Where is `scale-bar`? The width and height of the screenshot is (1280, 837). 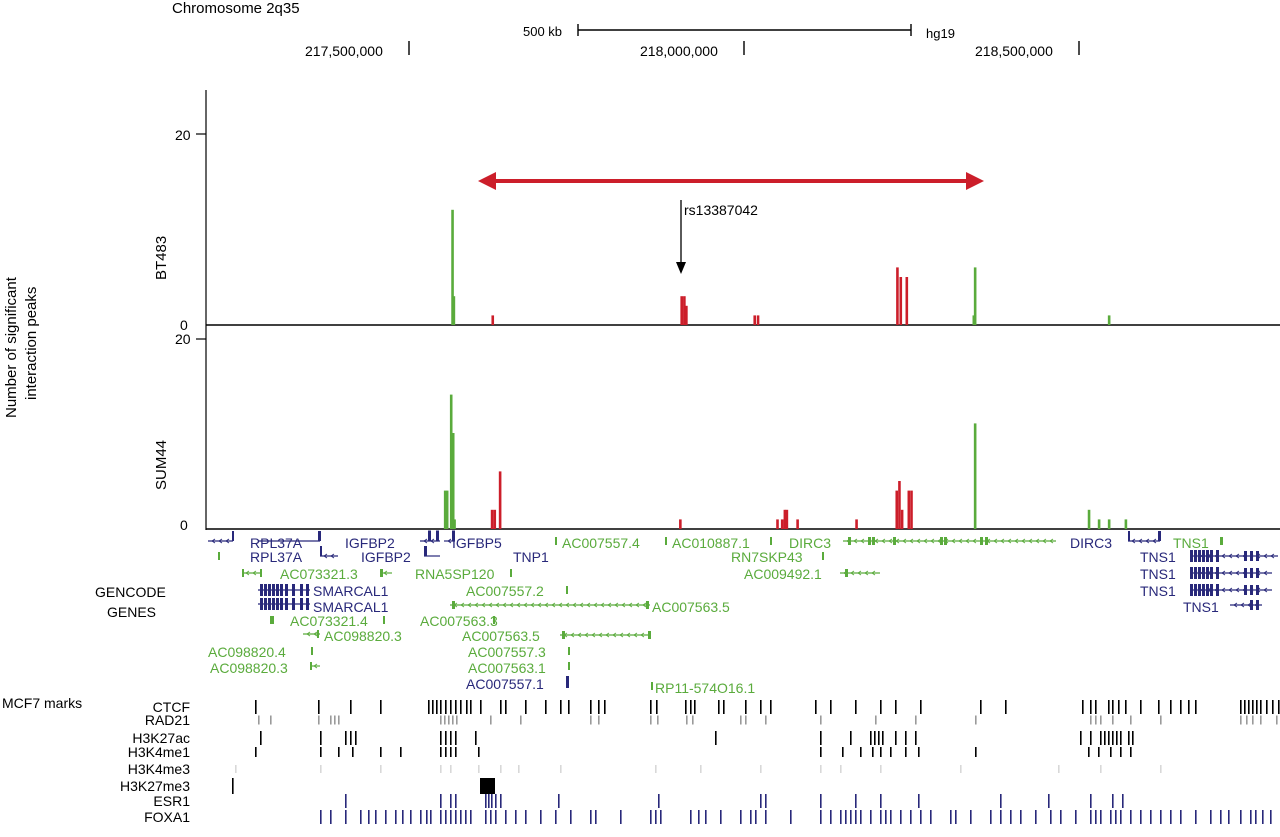
scale-bar is located at coordinates (744, 30).